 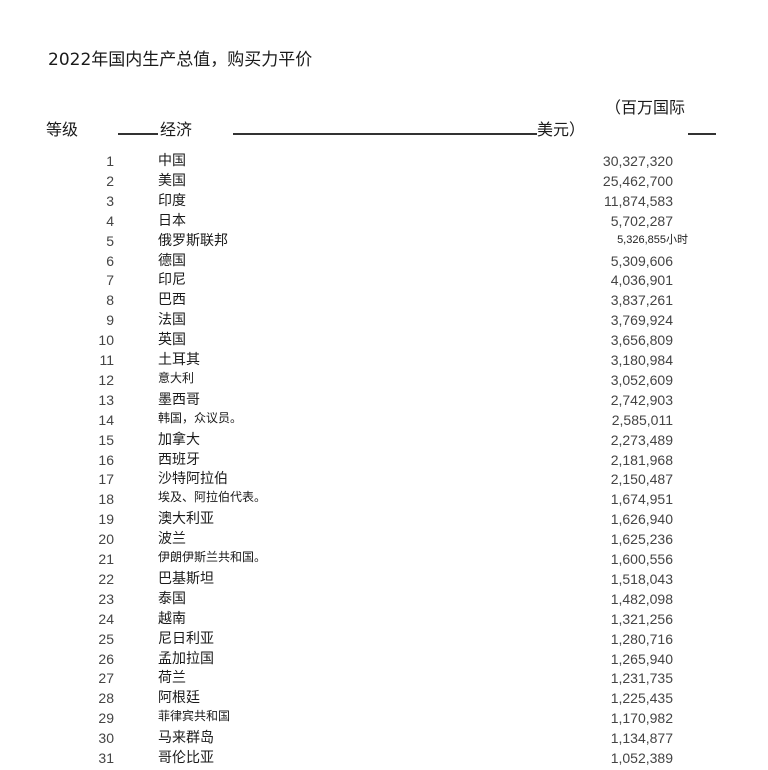 I want to click on header-unit-line1: （百万国际, so click(x=645, y=107).